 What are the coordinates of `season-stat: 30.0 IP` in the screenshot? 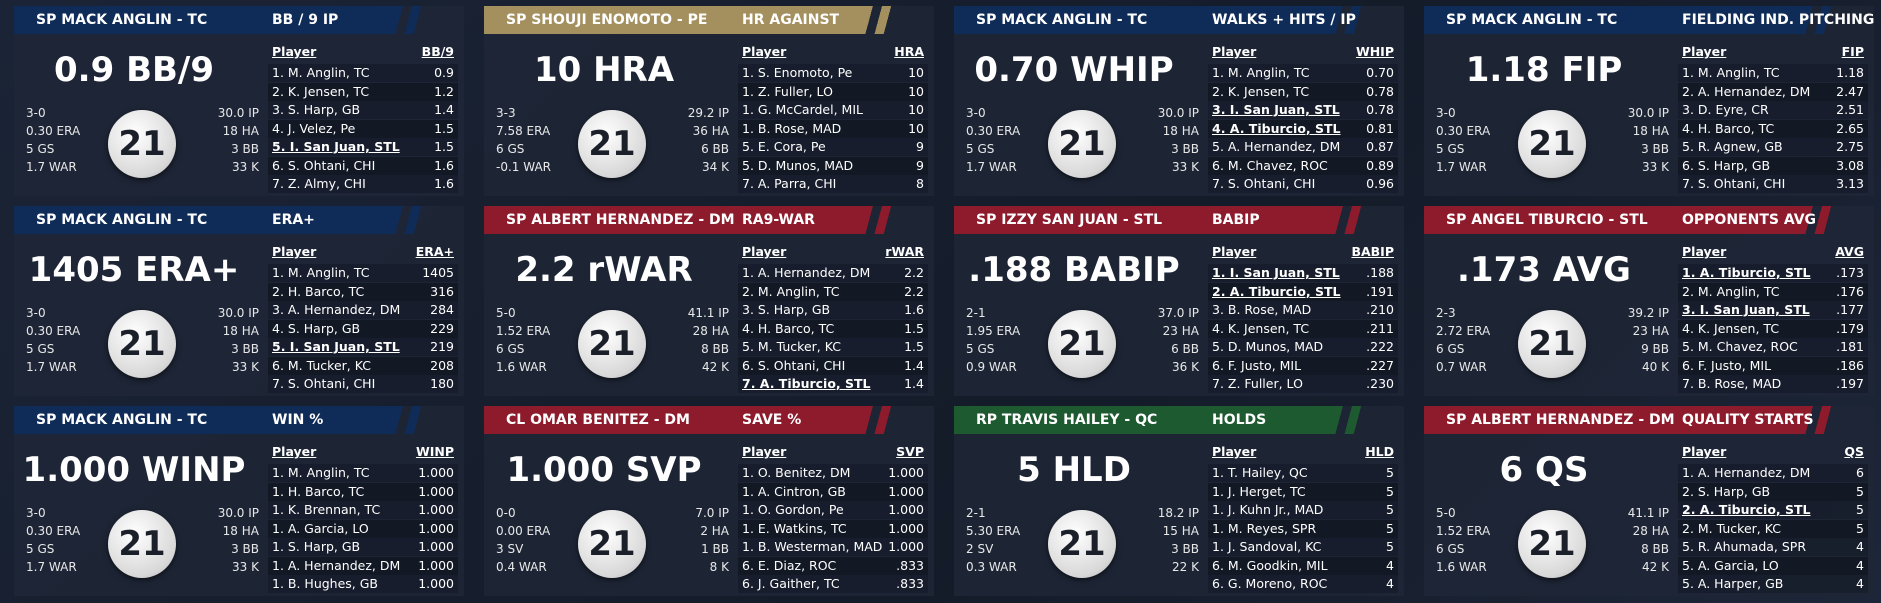 It's located at (1178, 113).